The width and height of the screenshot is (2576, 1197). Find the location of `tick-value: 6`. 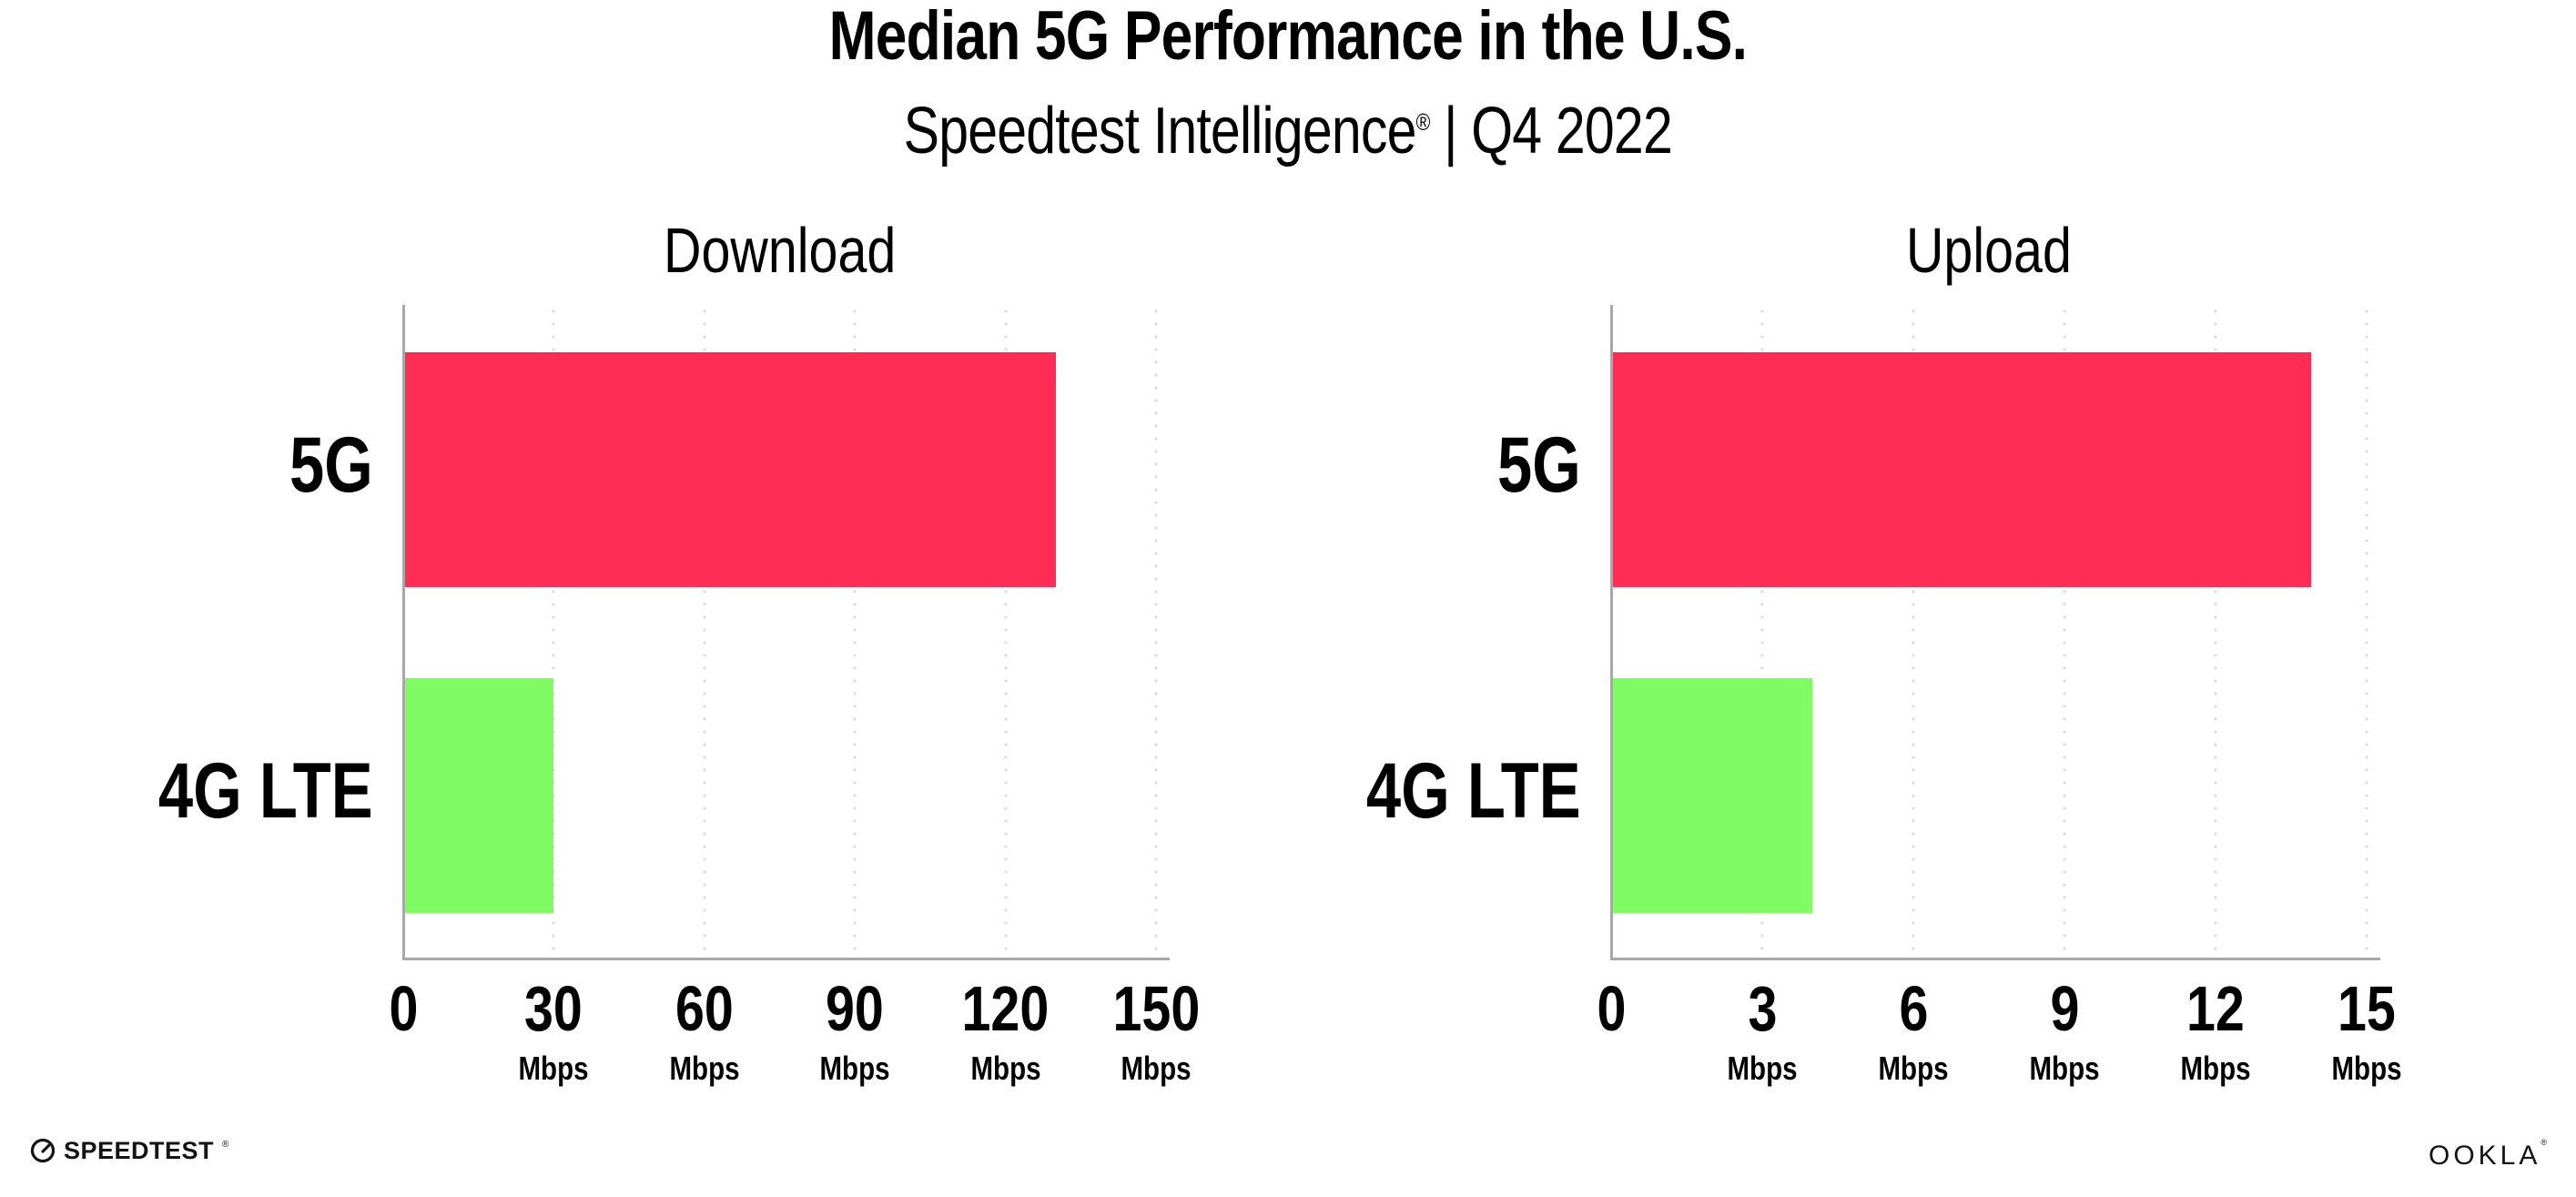

tick-value: 6 is located at coordinates (1913, 1008).